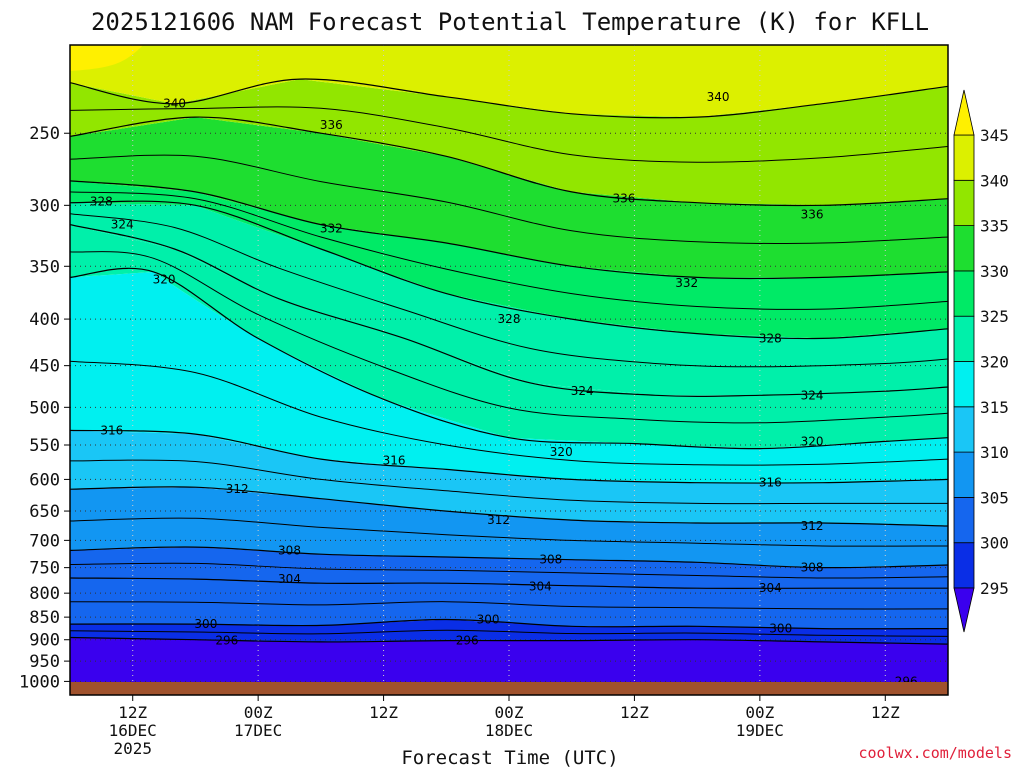  Describe the element at coordinates (44, 512) in the screenshot. I see `y-tick-label: 650` at that location.